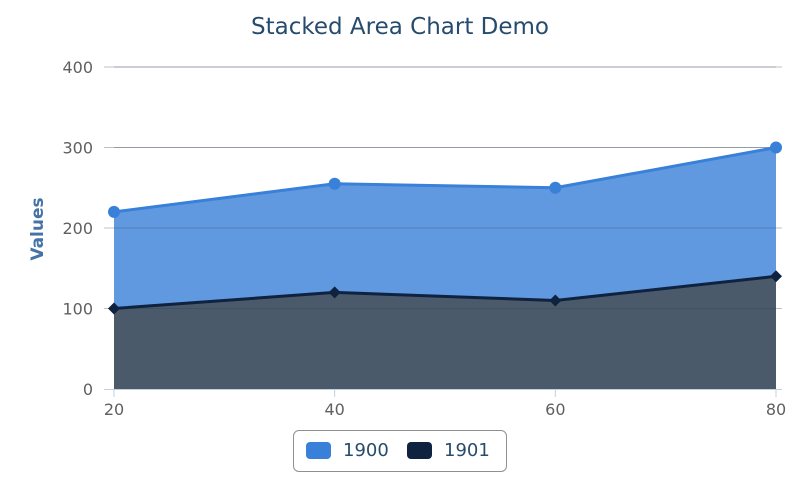 This screenshot has height=500, width=800. I want to click on y-axis-title: Values, so click(38, 228).